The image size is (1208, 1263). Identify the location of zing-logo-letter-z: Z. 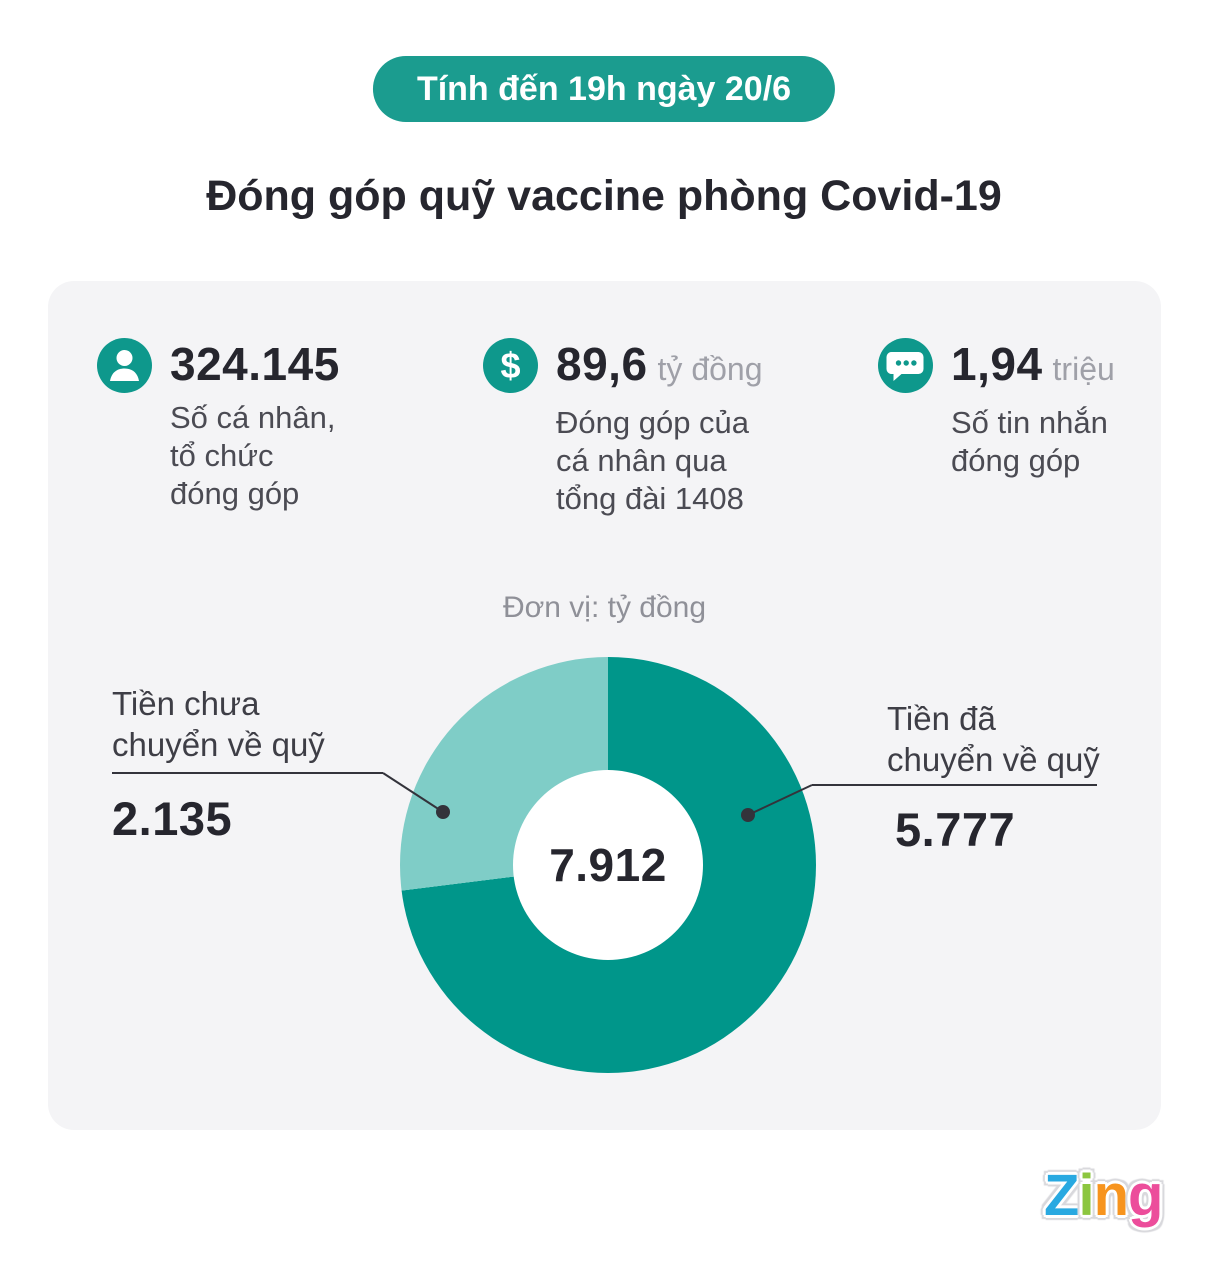
(1061, 1195).